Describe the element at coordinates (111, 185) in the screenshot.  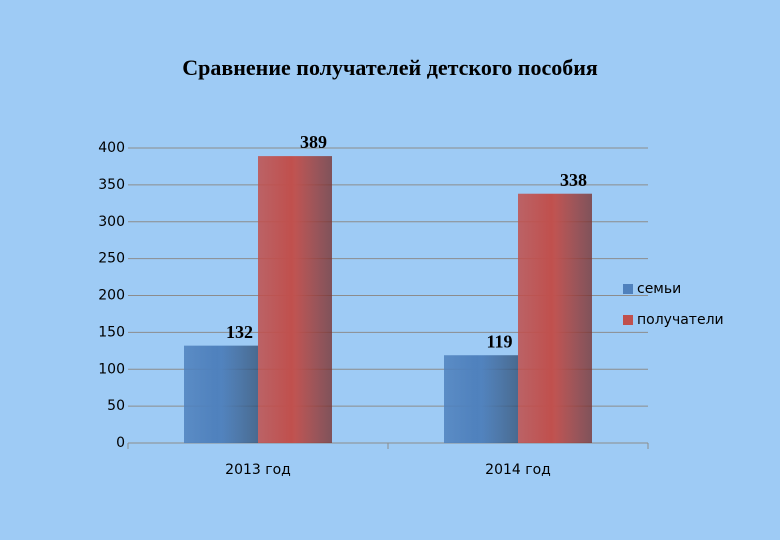
I see `y-tick-label: 350` at that location.